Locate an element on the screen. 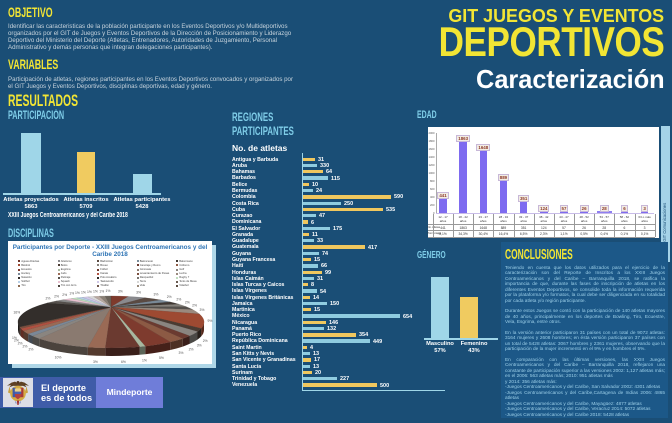 The image size is (672, 423). svg-text: 5% is located at coordinates (161, 358).